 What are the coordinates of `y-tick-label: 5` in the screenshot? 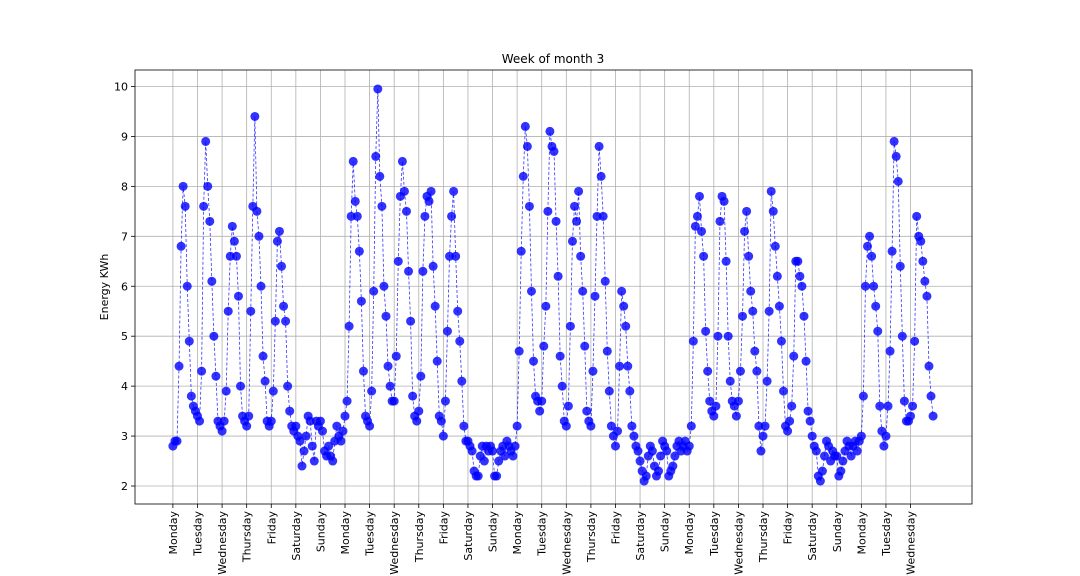 It's located at (124, 336).